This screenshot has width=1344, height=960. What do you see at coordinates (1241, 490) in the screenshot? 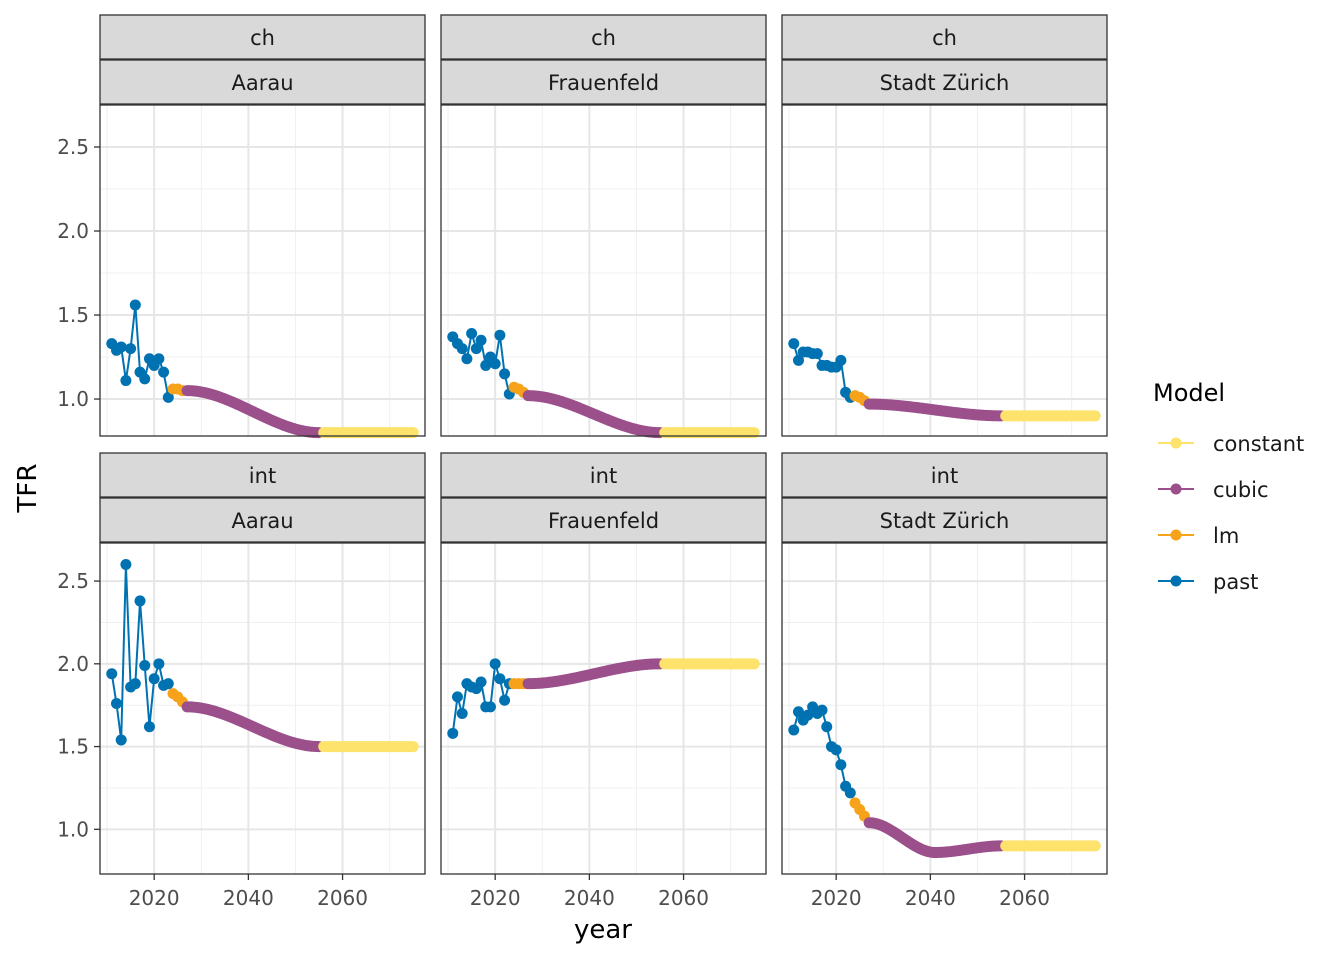
I see `legend-label: cubic` at bounding box center [1241, 490].